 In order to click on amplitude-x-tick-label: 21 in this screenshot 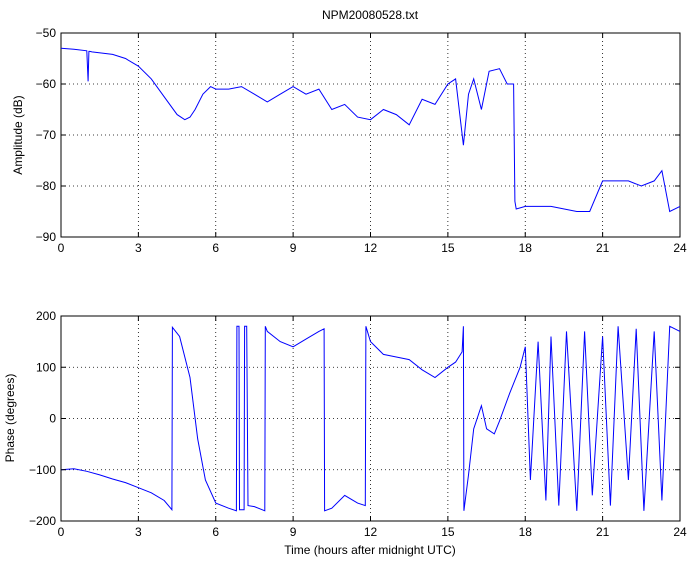, I will do `click(603, 248)`.